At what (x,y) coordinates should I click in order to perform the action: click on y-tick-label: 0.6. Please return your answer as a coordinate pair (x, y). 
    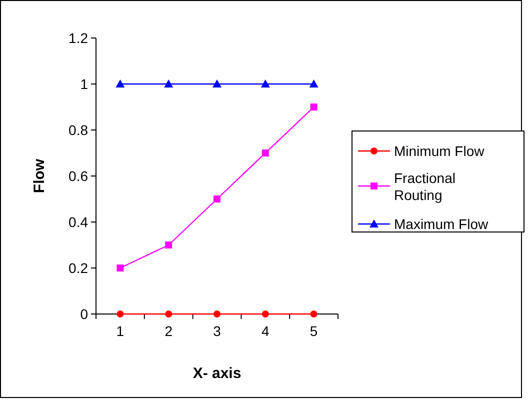
    Looking at the image, I should click on (78, 176).